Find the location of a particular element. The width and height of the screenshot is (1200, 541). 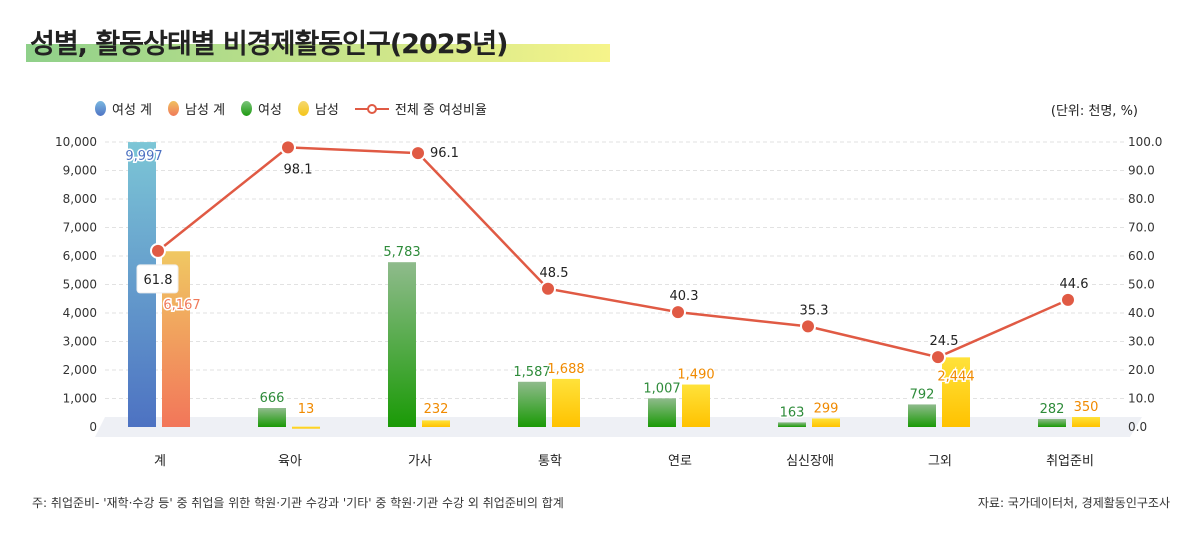

y-right-tick-label: 60.0 is located at coordinates (1141, 256).